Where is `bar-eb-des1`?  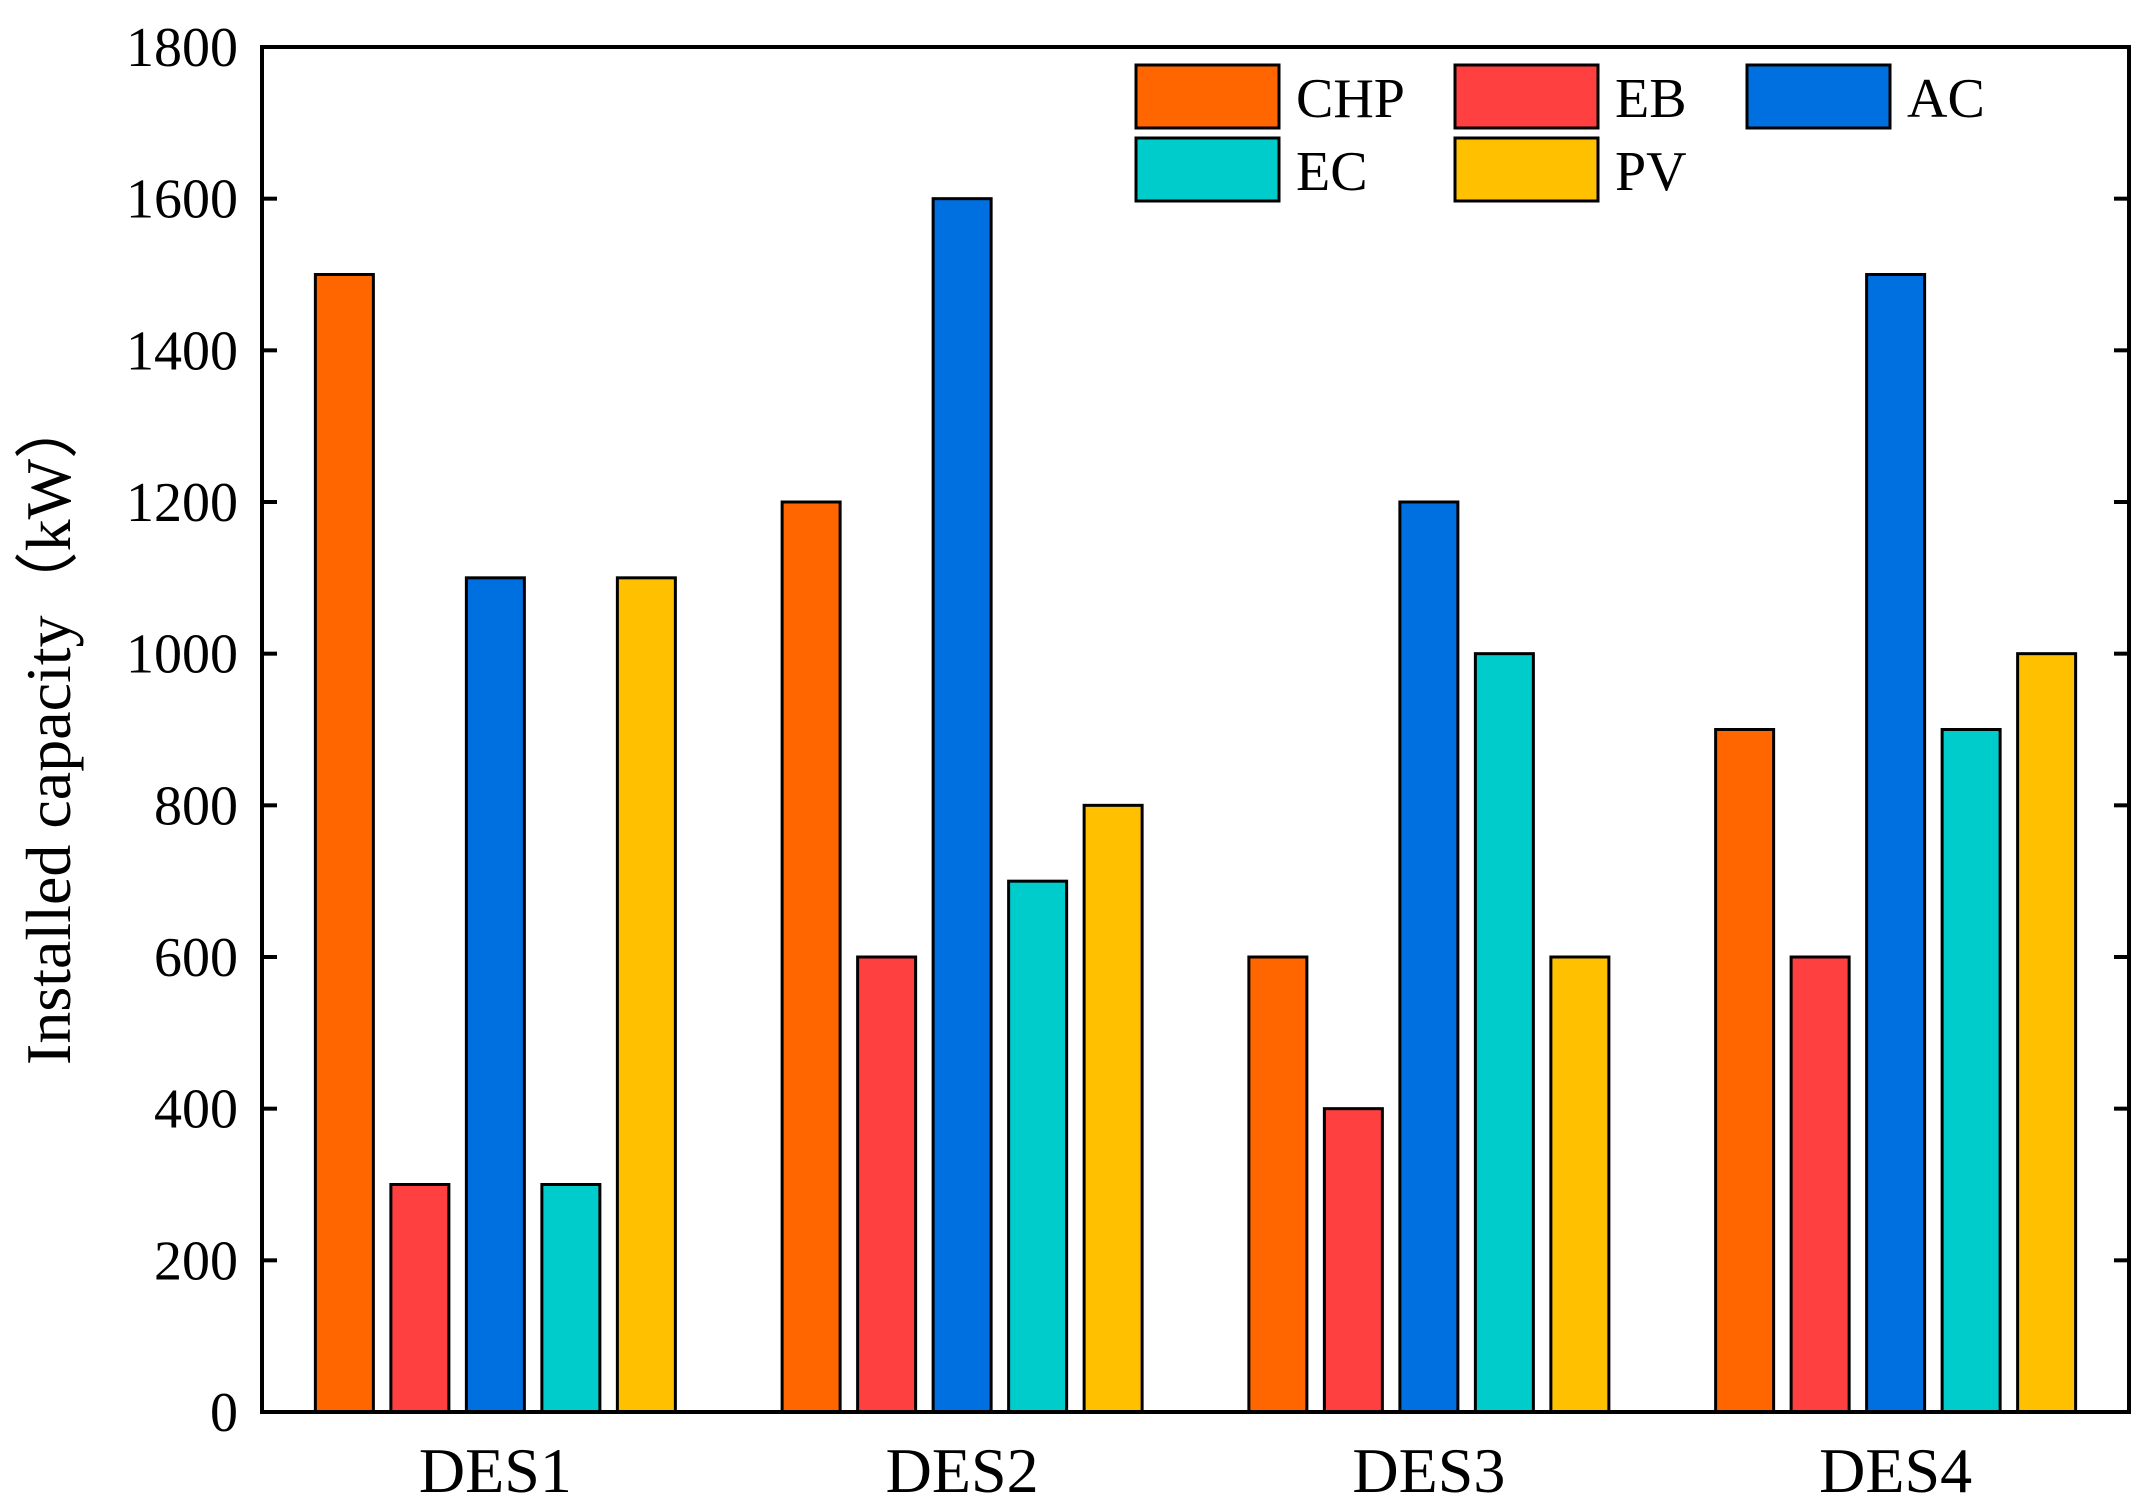 bar-eb-des1 is located at coordinates (420, 1298).